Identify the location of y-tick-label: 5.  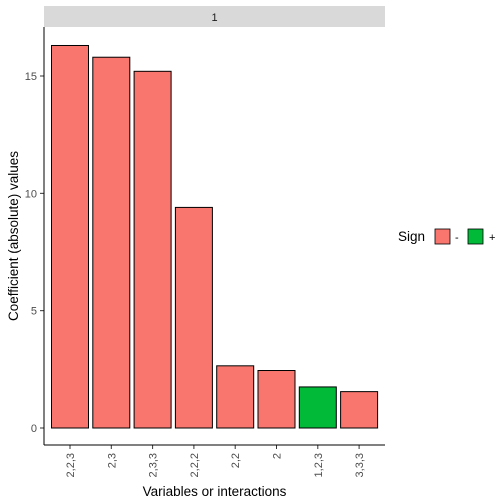
(34, 312).